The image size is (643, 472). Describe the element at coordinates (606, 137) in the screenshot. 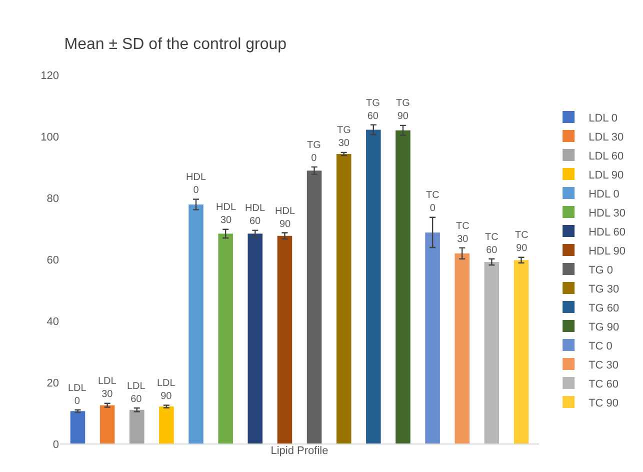

I see `legend-label: LDL 30` at that location.